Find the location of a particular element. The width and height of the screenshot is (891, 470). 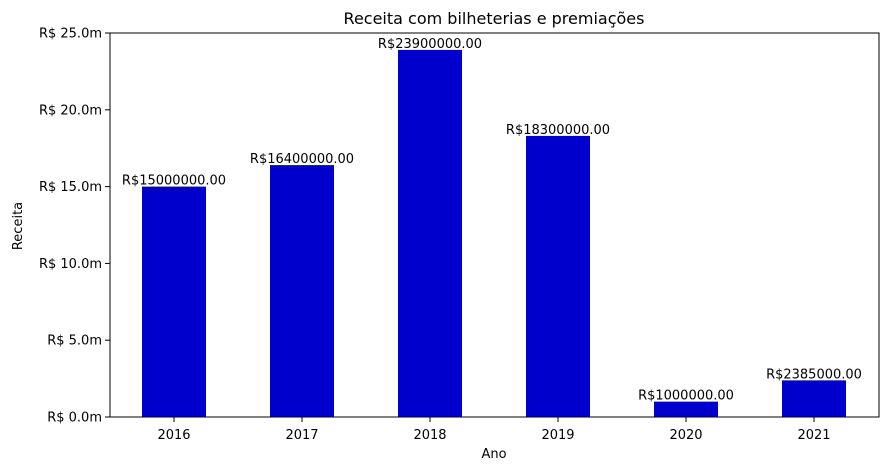

y-tick-label: R$ 10.0m is located at coordinates (70, 264).